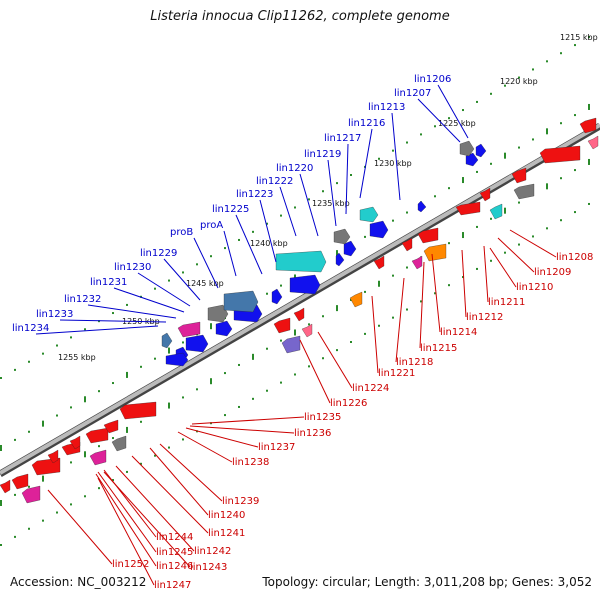 The image size is (600, 600). I want to click on plus-gene-label: lin1216, so click(366, 123).